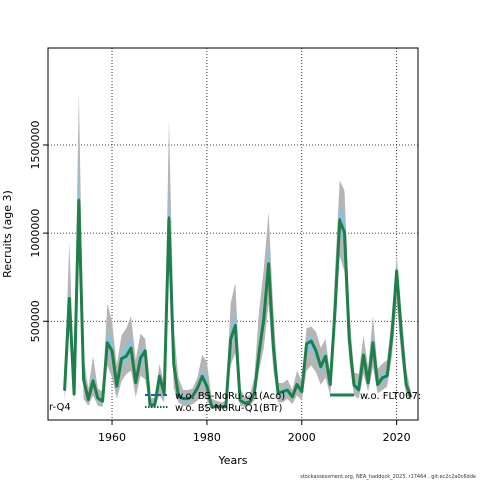 This screenshot has height=480, width=480. I want to click on x-tick-label: 1960, so click(112, 437).